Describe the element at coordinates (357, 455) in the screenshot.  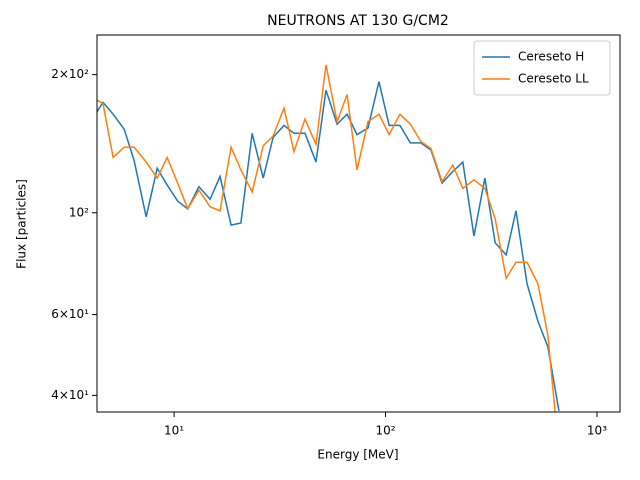
I see `x-axis-label: Energy [MeV]` at that location.